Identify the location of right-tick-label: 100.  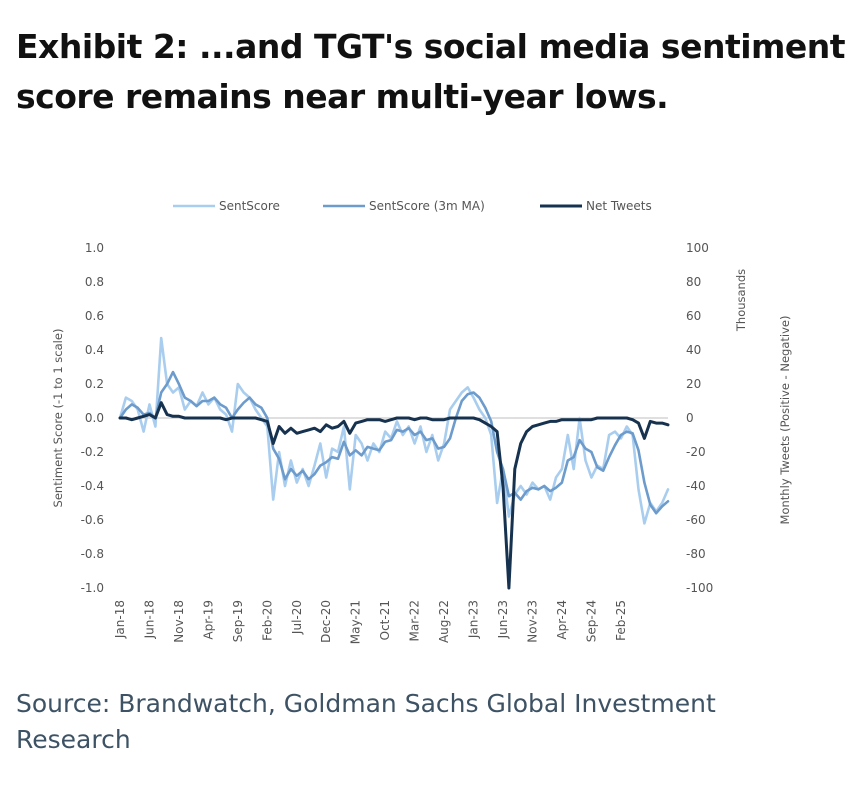
(697, 248).